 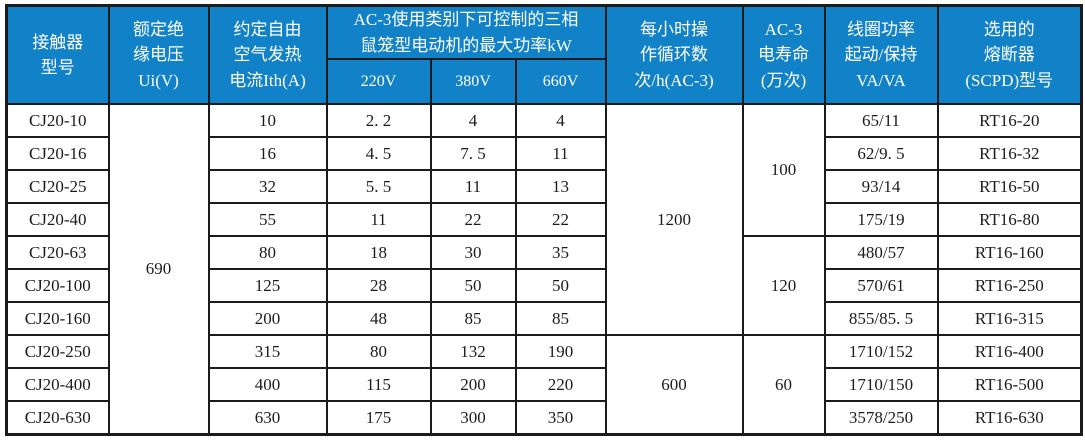 I want to click on table-row: CJ20-25 32 5. 5 11 13 93/14 RT16-50, so click(x=544, y=187).